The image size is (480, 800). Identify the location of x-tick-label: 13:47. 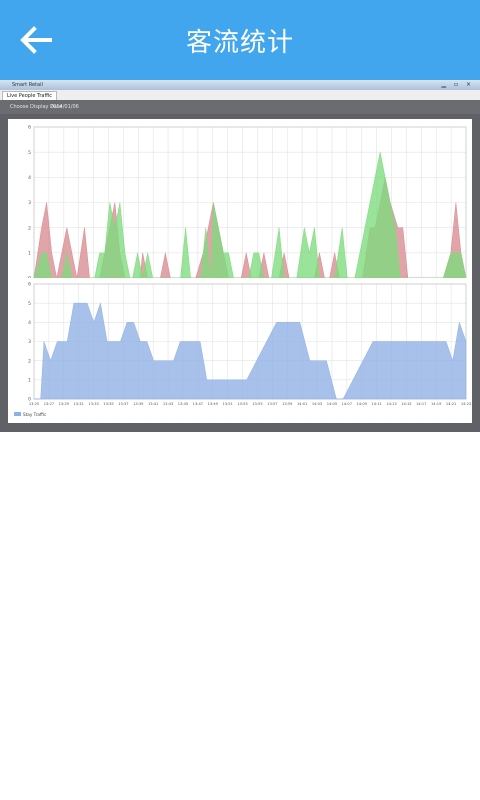
(198, 404).